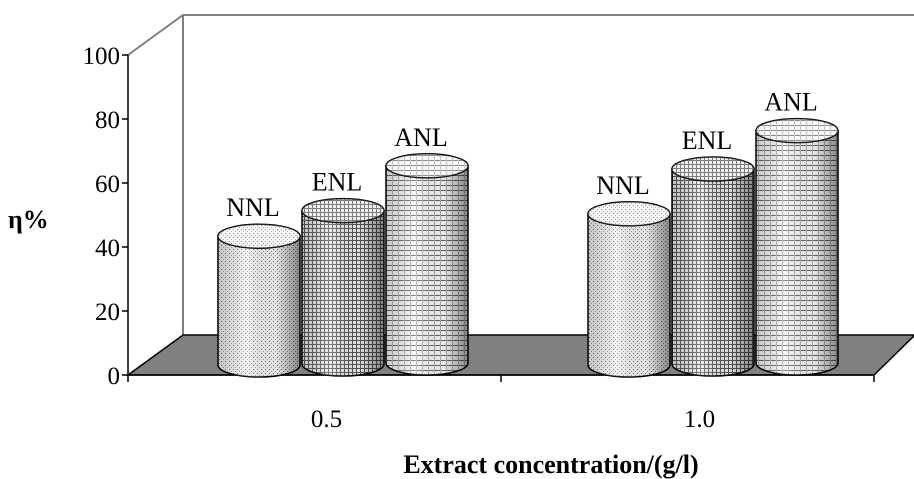 The width and height of the screenshot is (914, 479). I want to click on y-tick-label: 0, so click(114, 376).